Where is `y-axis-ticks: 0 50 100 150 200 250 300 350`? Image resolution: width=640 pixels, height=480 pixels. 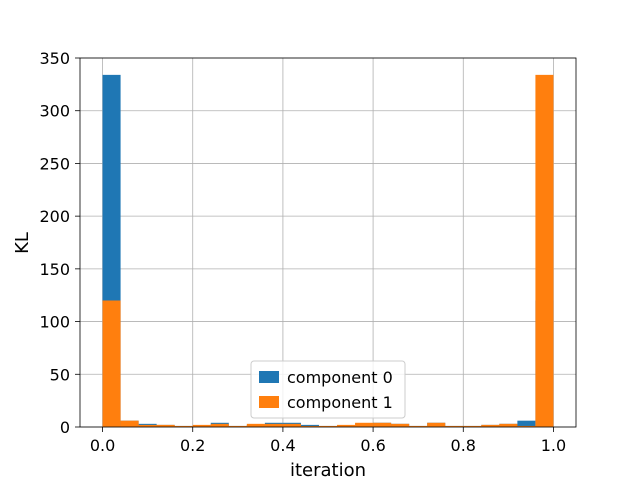 y-axis-ticks: 0 50 100 150 200 250 300 350 is located at coordinates (59, 243).